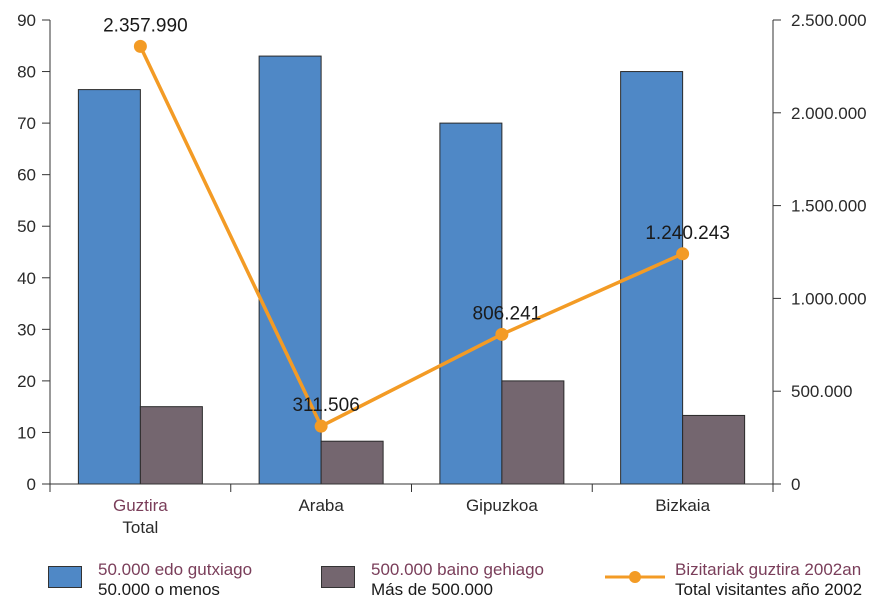 The width and height of the screenshot is (884, 602). What do you see at coordinates (175, 569) in the screenshot?
I see `legend-label-eu: 50.000 edo gutxiago` at bounding box center [175, 569].